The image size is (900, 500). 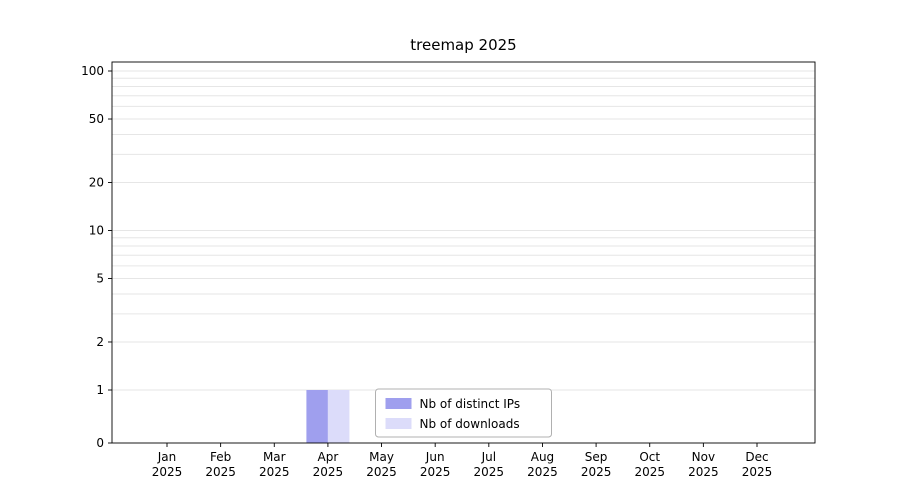 I want to click on legend-label: Nb of downloads, so click(x=470, y=424).